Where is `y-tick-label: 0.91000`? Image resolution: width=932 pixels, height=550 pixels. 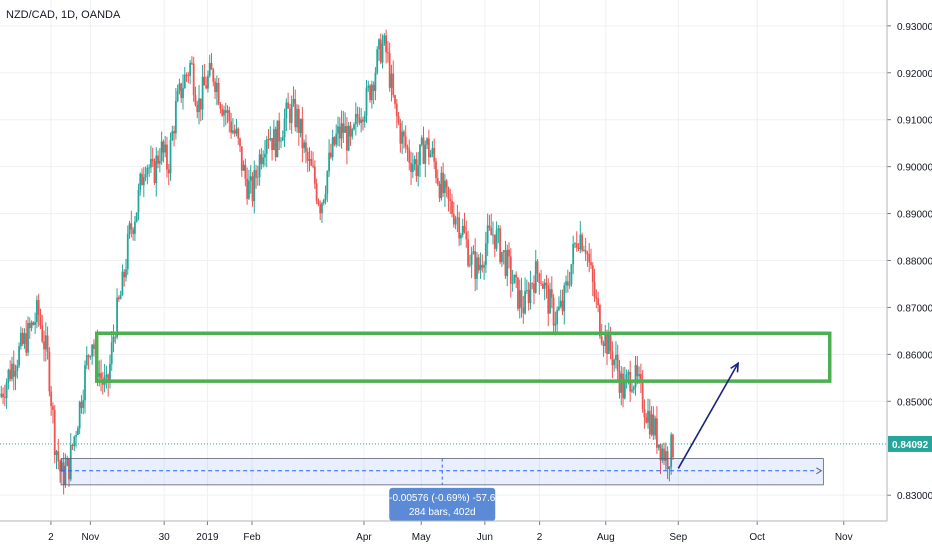 y-tick-label: 0.91000 is located at coordinates (914, 121).